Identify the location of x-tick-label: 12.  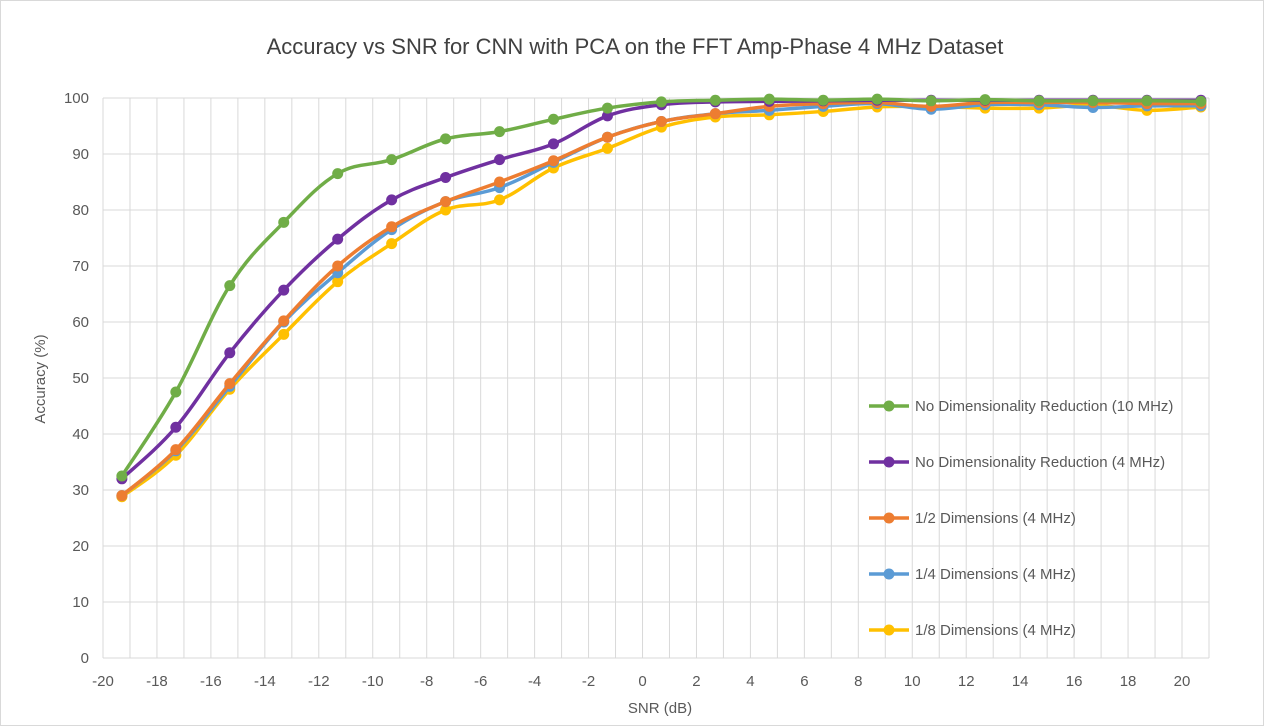
(966, 681).